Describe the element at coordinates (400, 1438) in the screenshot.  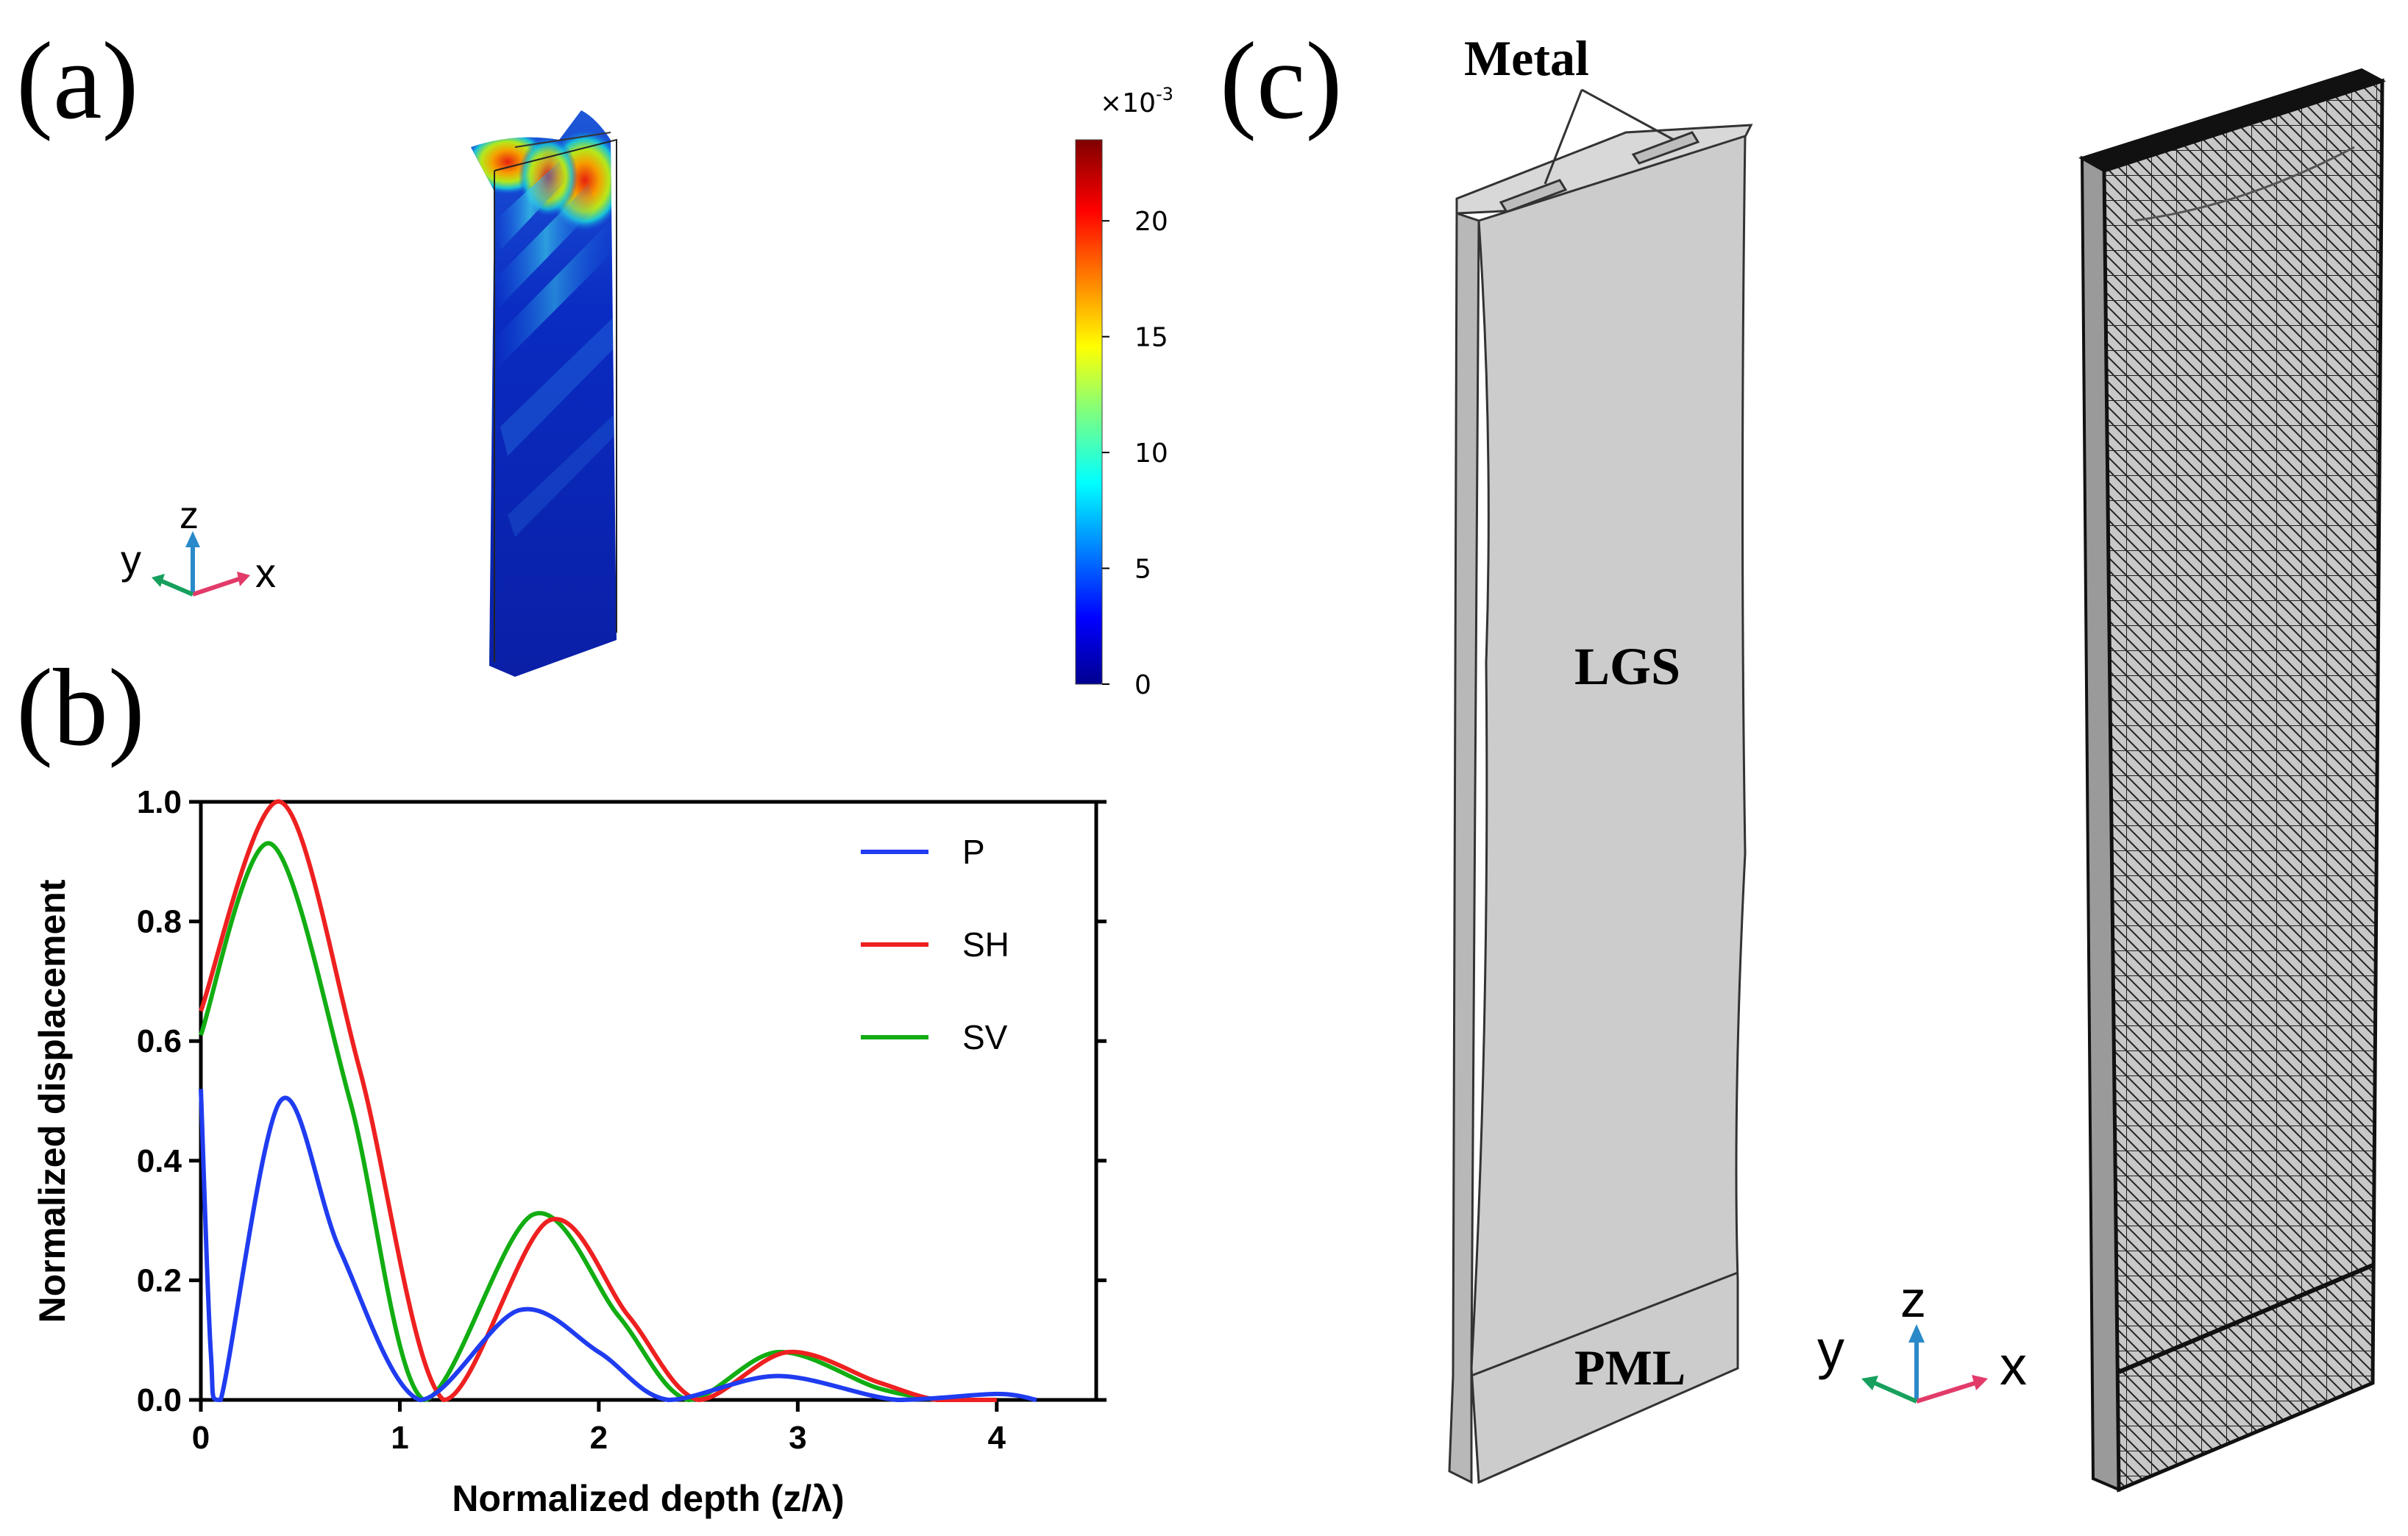
I see `x-tick-label: 1` at that location.